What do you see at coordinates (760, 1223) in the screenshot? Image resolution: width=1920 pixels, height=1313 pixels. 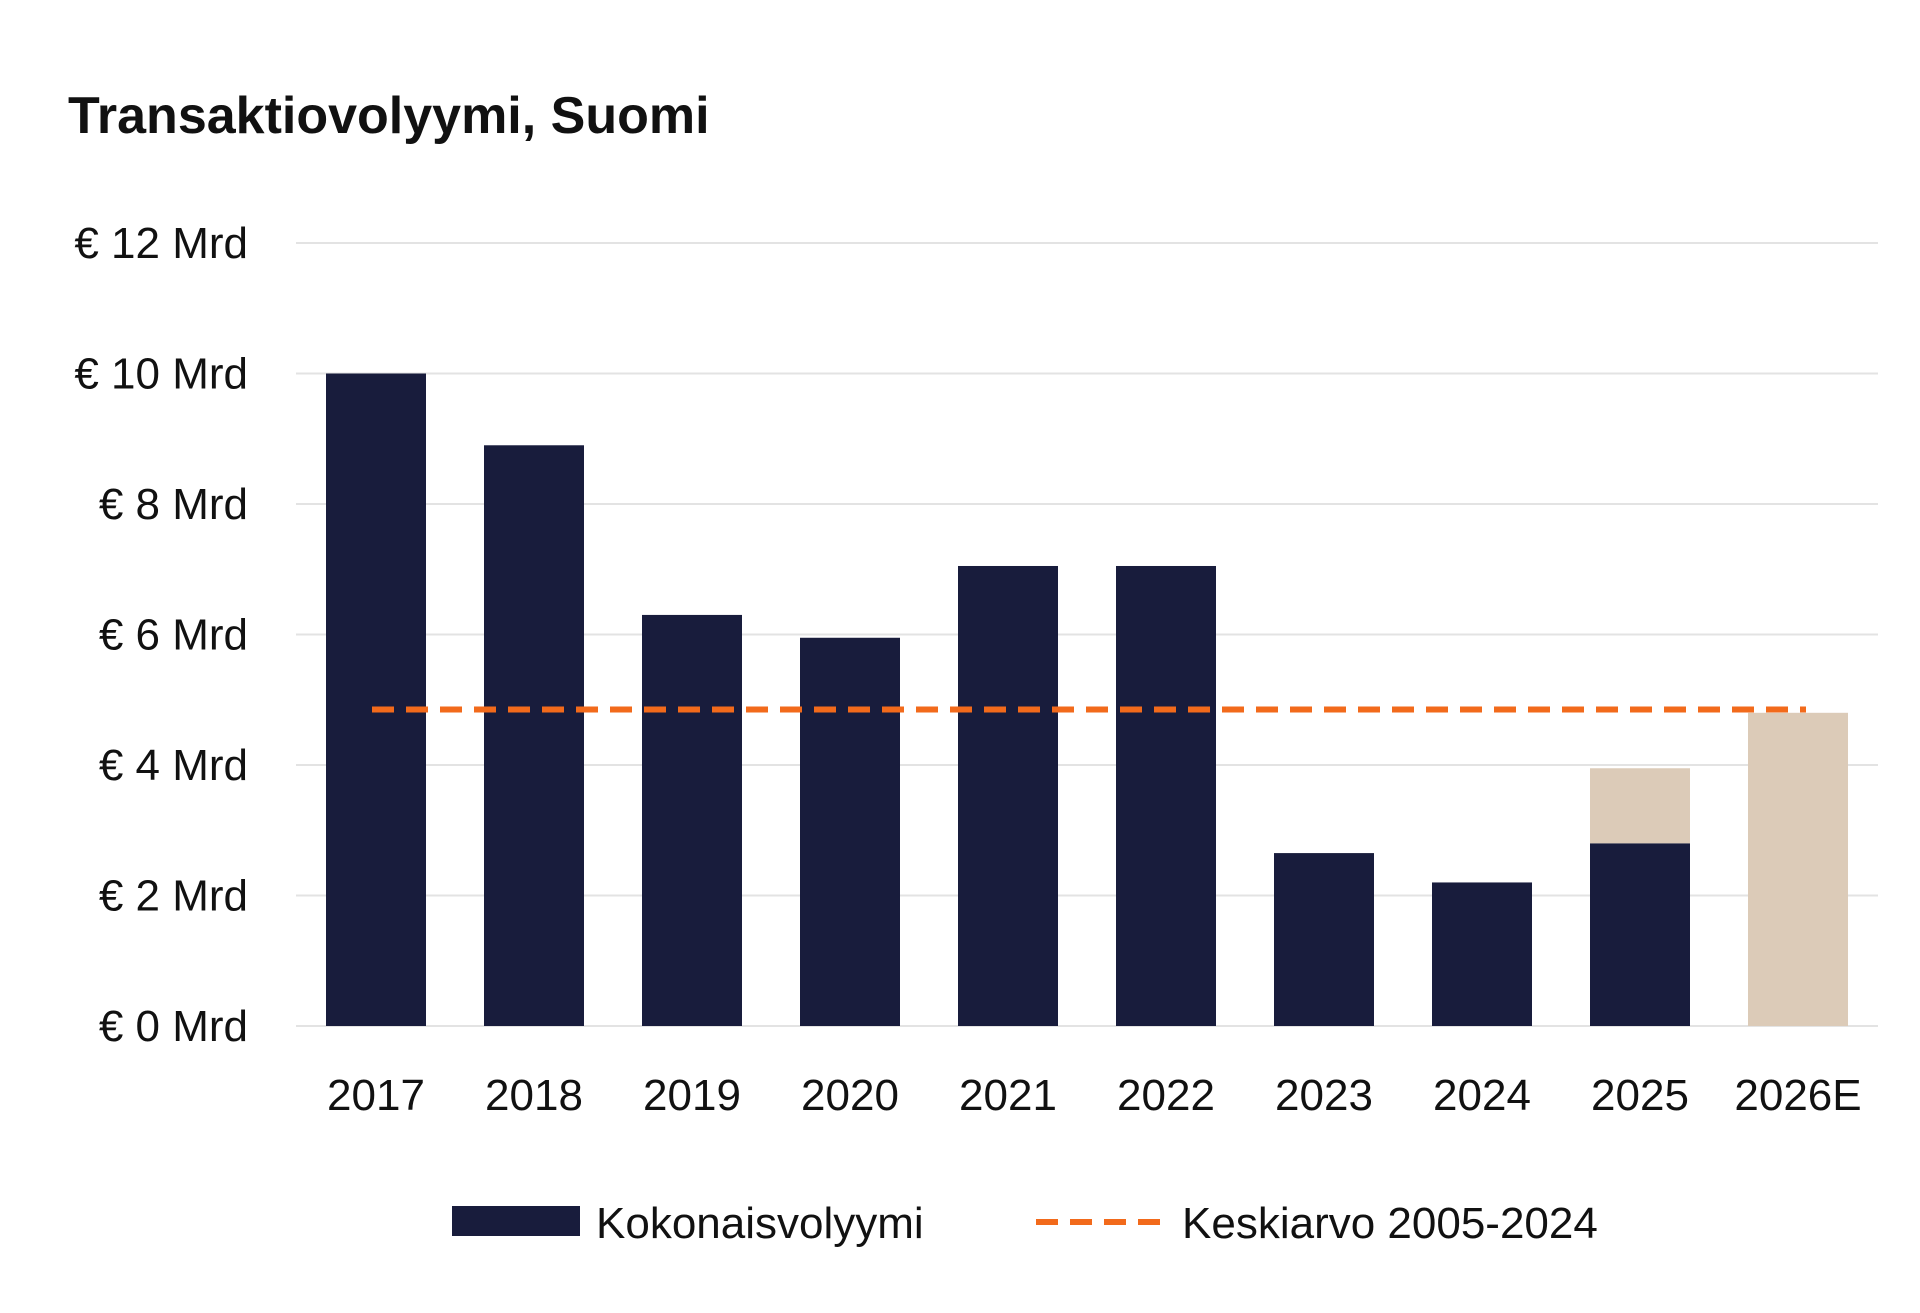 I see `legend-label-total-volume: Kokonaisvolyymi` at bounding box center [760, 1223].